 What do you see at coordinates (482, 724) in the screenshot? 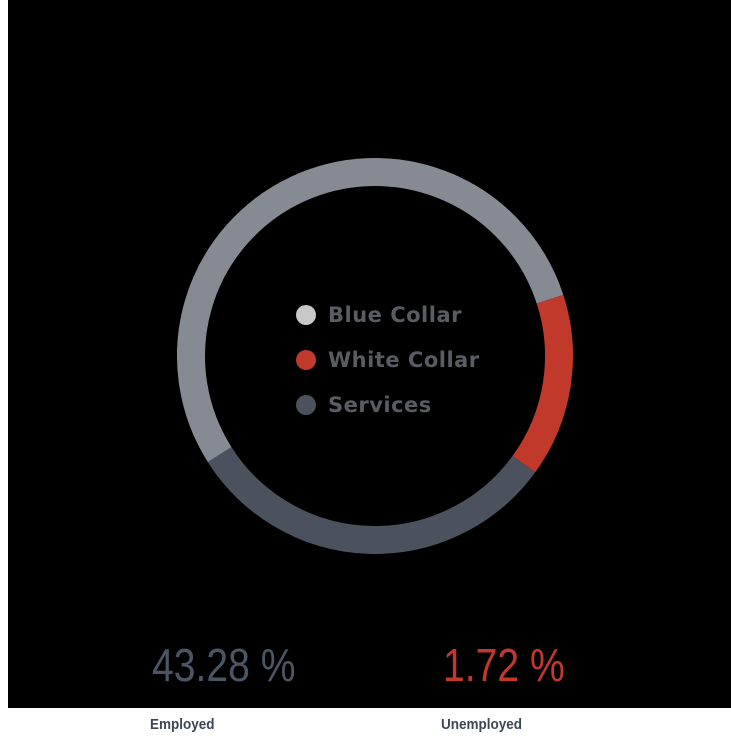
I see `unemployed-label: Unemployed` at bounding box center [482, 724].